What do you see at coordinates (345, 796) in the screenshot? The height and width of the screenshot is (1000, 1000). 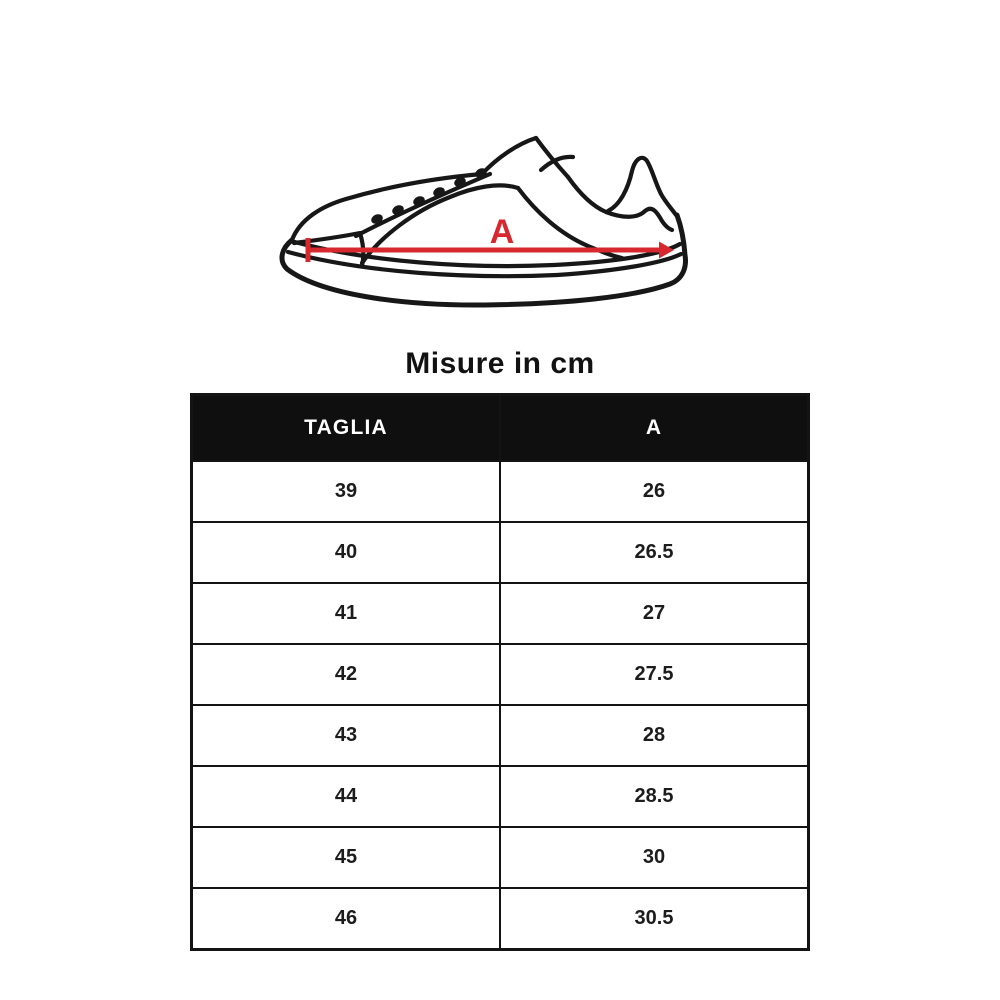 I see `size-cell: 44` at bounding box center [345, 796].